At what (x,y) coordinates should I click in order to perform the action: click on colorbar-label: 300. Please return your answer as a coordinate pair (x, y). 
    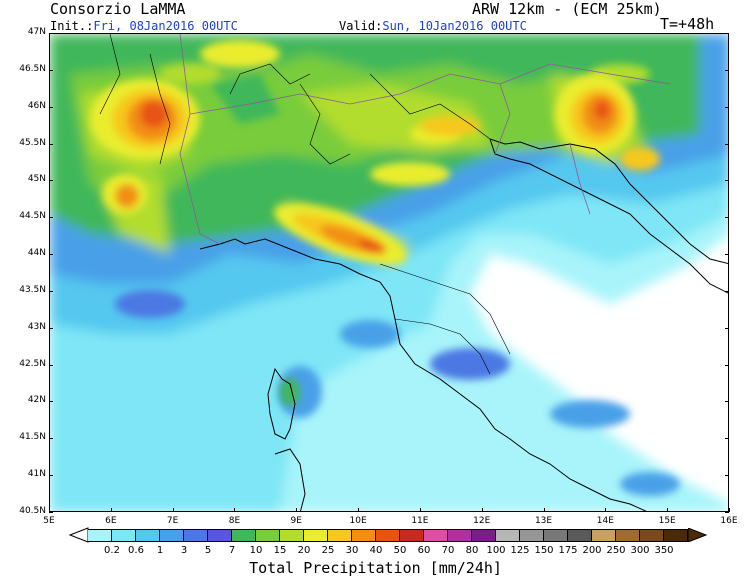
    Looking at the image, I should click on (640, 550).